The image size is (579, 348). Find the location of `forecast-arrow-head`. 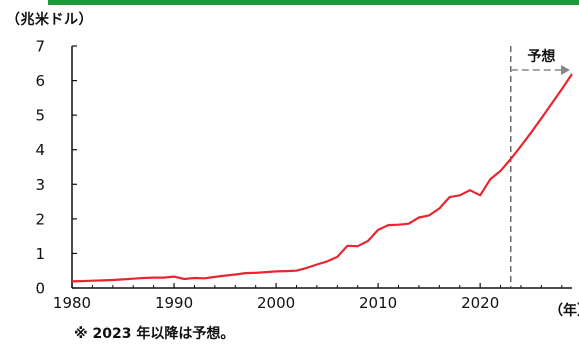

forecast-arrow-head is located at coordinates (565, 70).